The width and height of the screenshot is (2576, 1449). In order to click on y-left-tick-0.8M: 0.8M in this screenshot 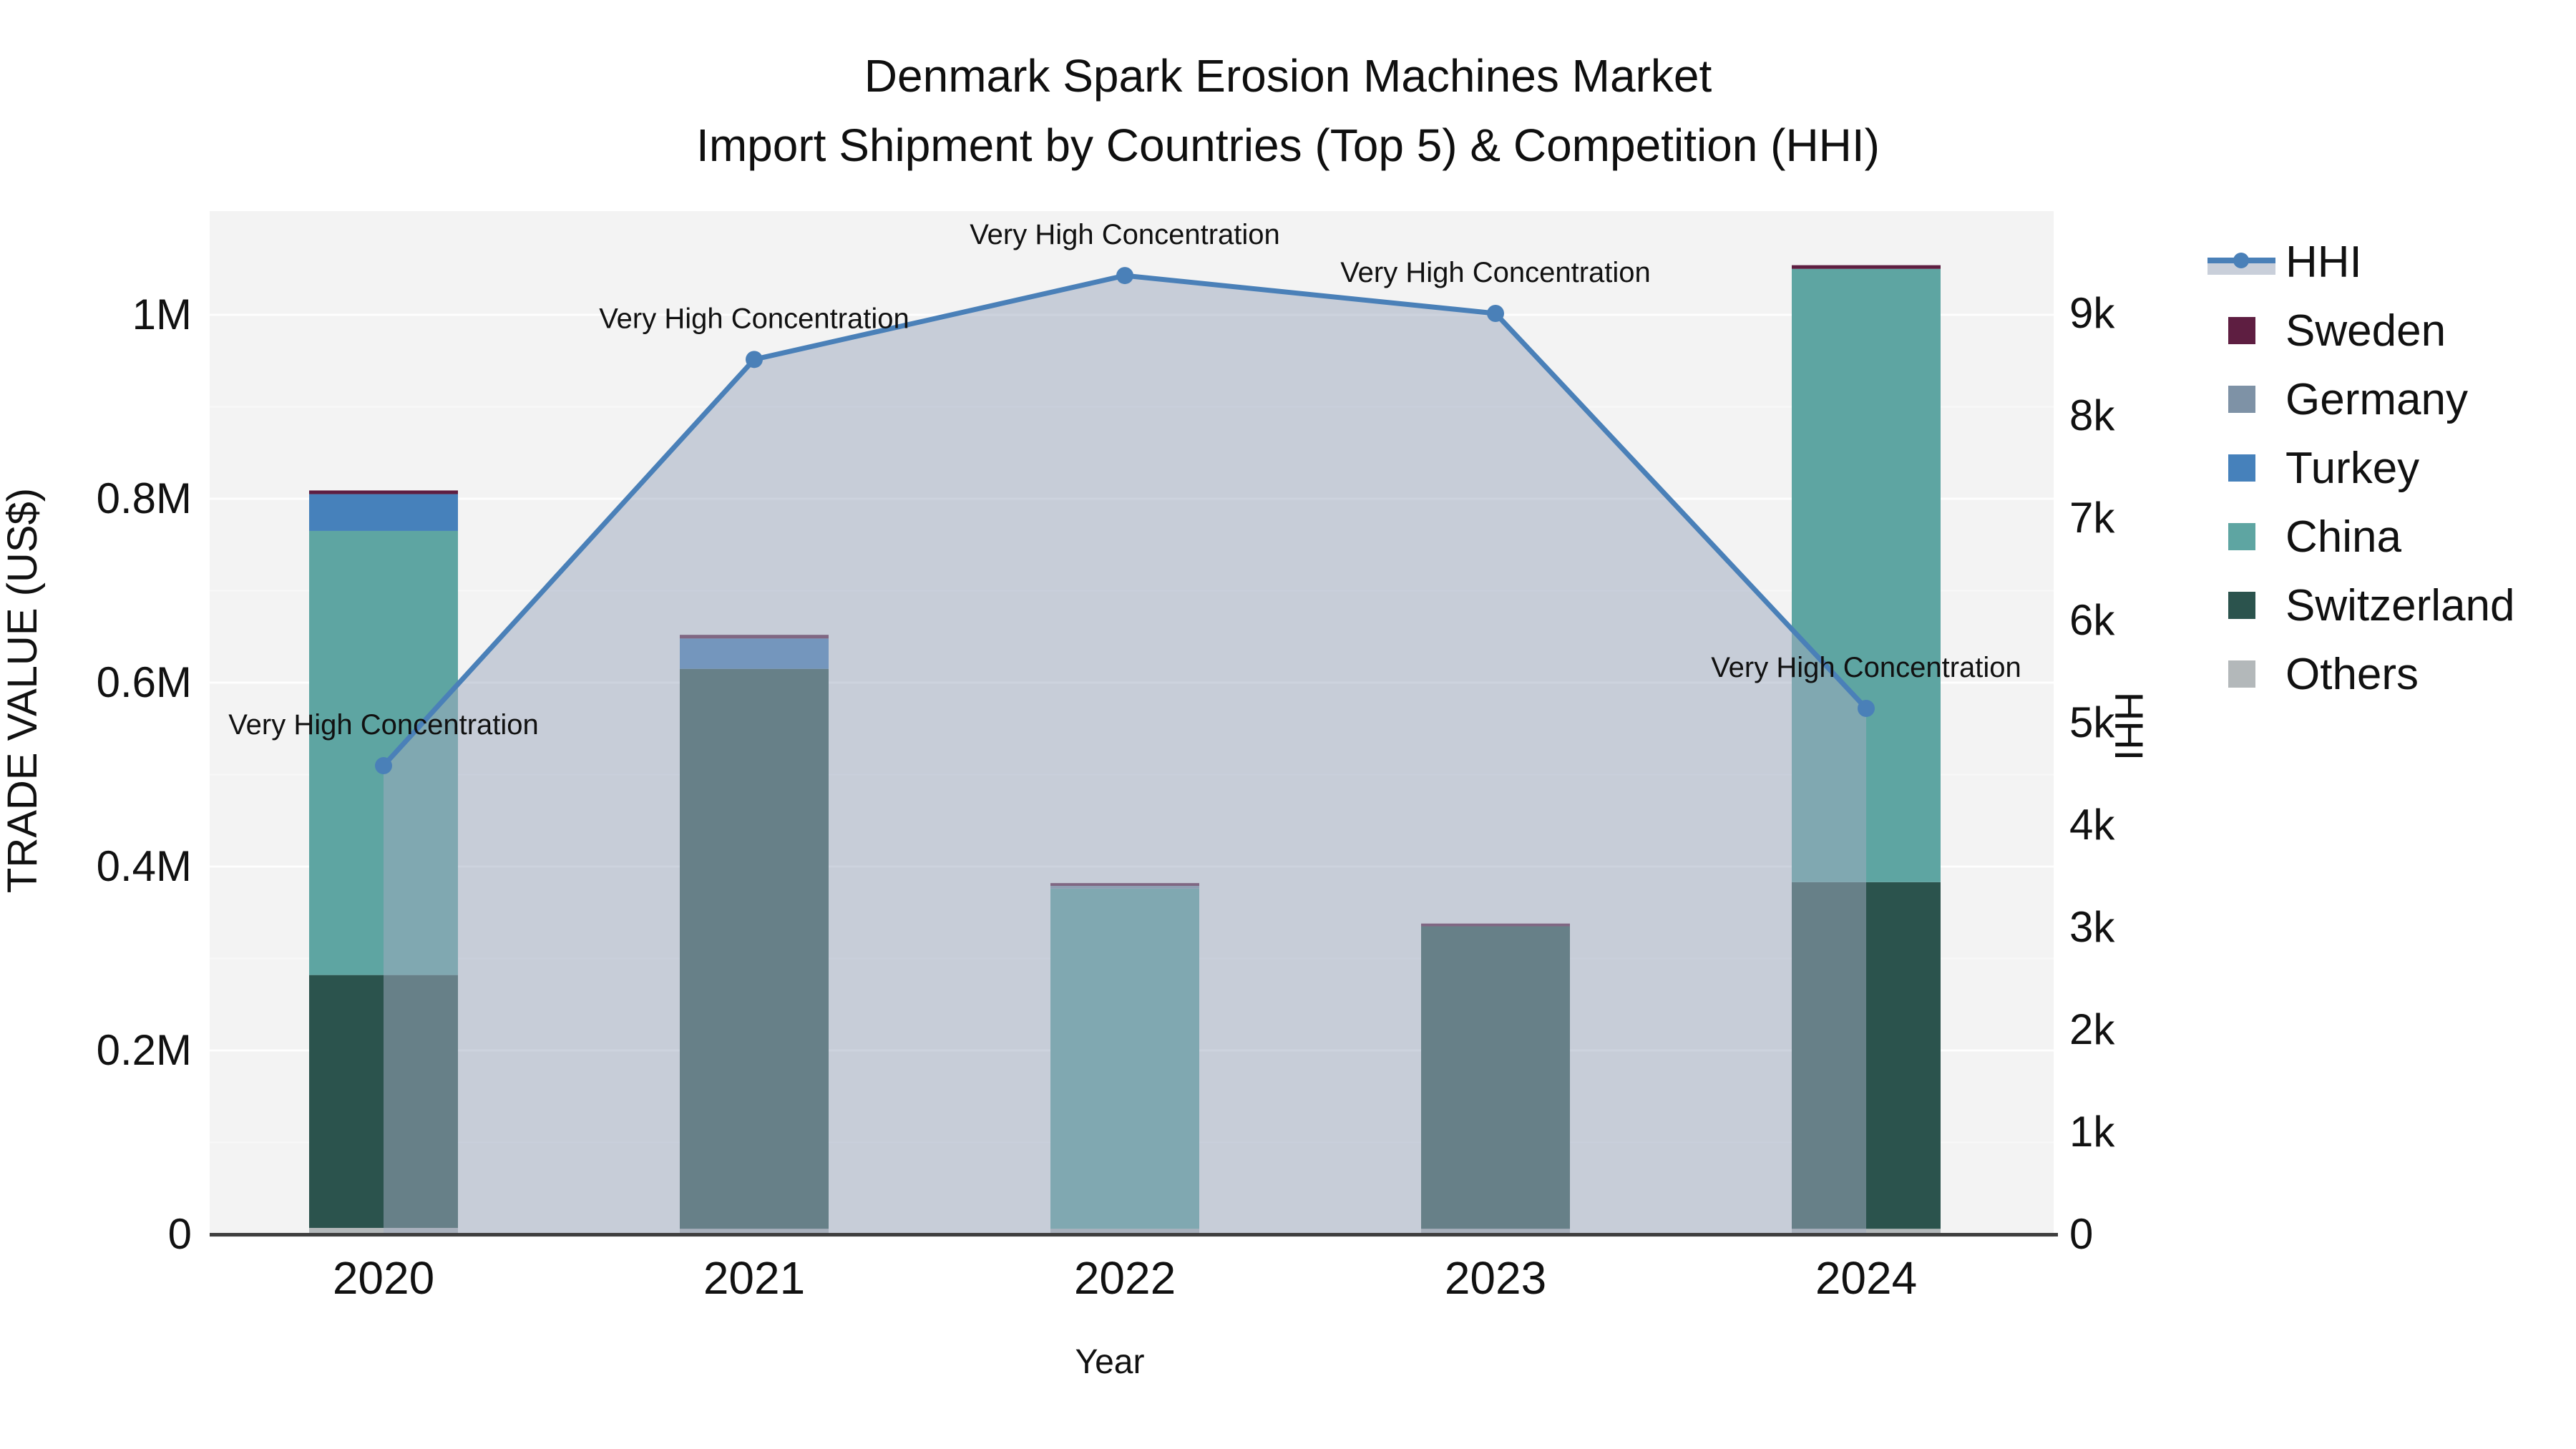, I will do `click(144, 498)`.